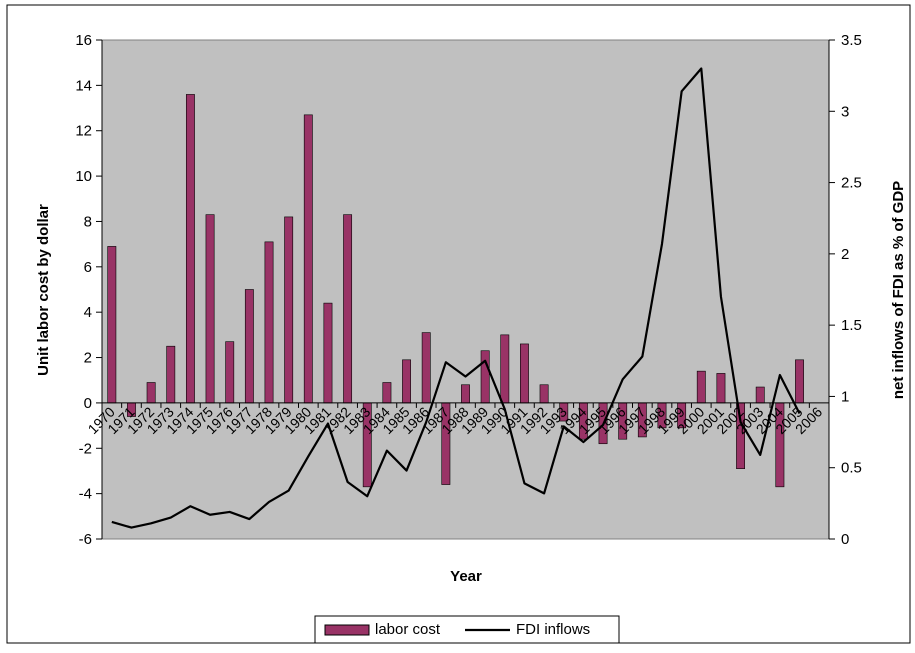 The width and height of the screenshot is (915, 653). I want to click on y2-tick-label: 0.5, so click(851, 468).